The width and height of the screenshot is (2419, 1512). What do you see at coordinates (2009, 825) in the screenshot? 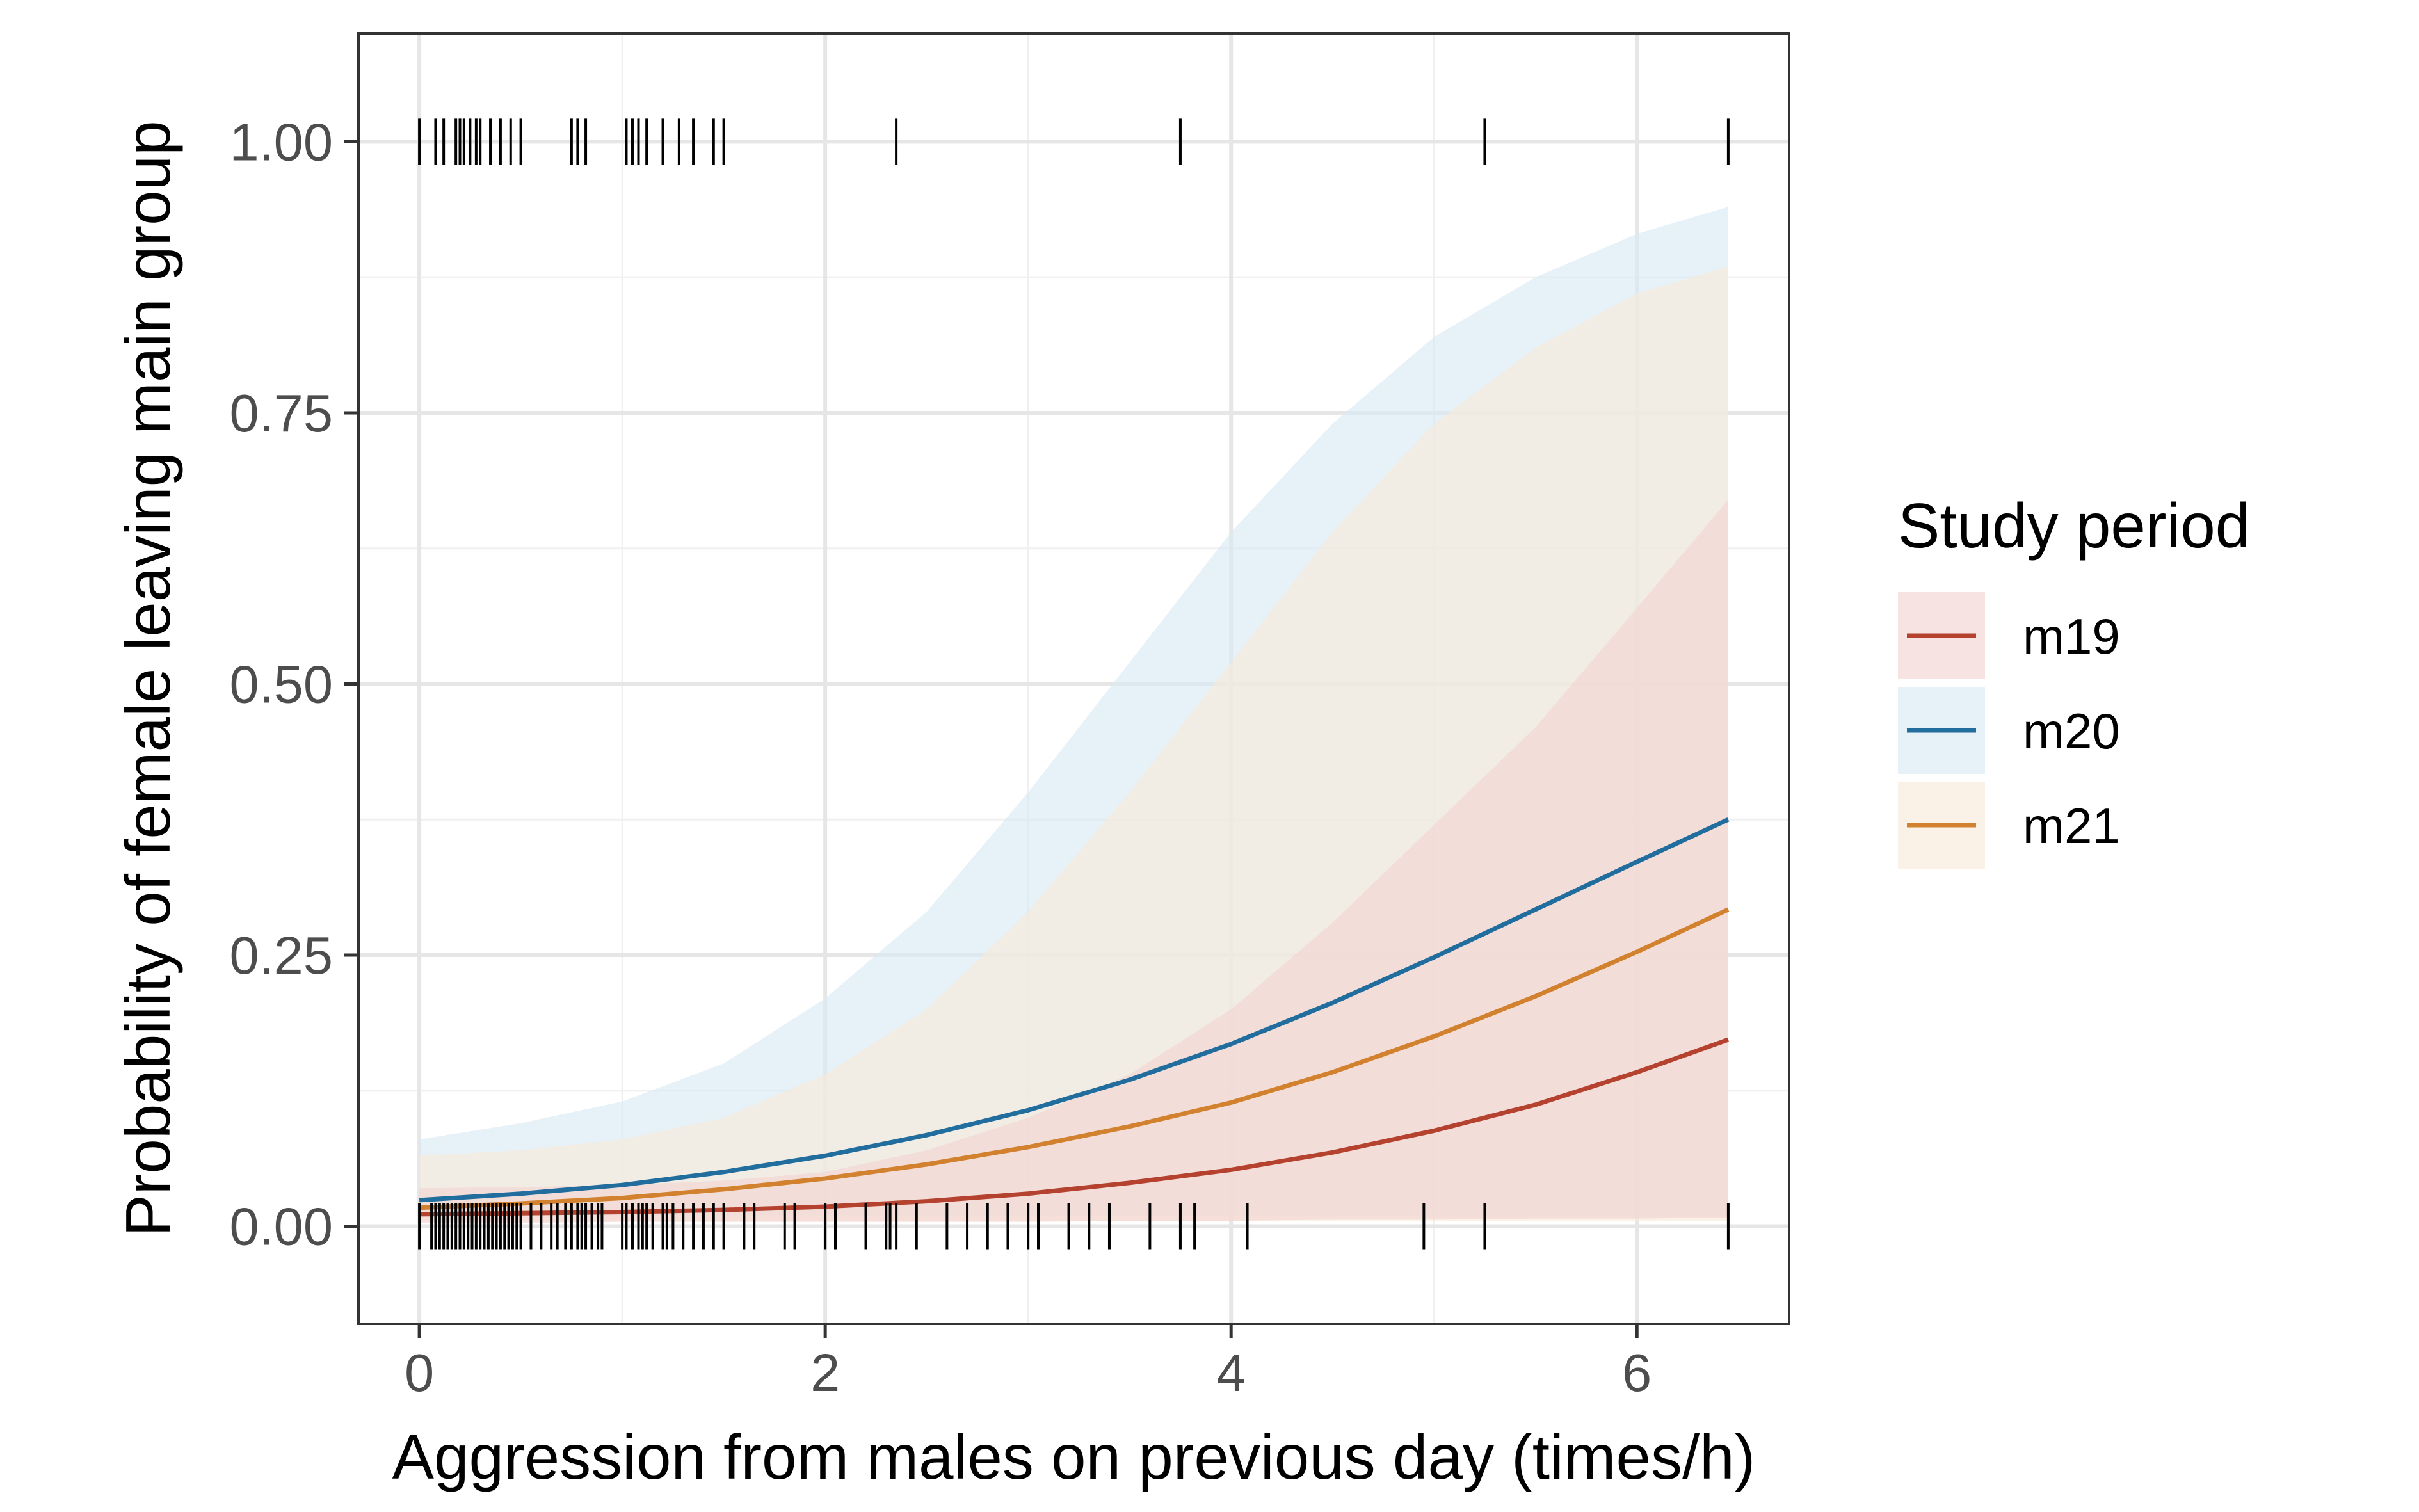
I see `legend-item-m21: m21` at bounding box center [2009, 825].